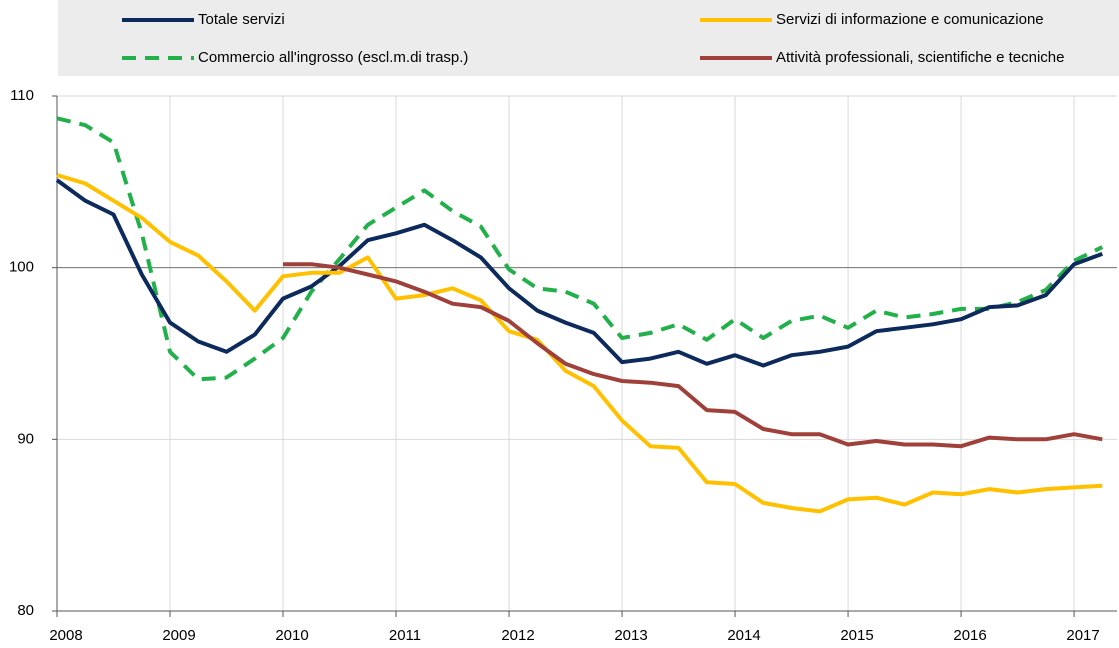 This screenshot has width=1119, height=648. I want to click on x-tick-label: 2013, so click(630, 635).